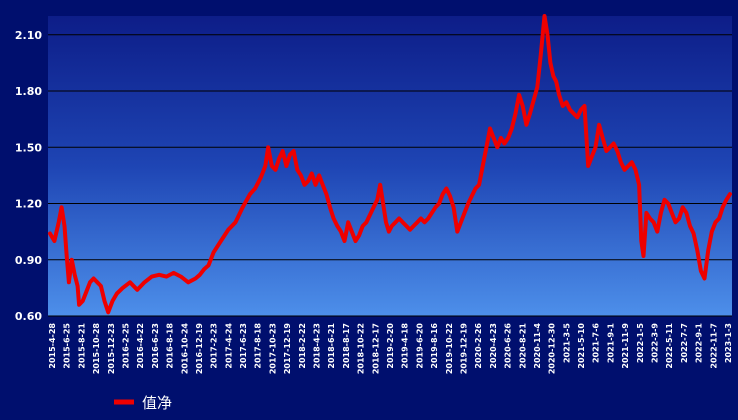  I want to click on x-tick-label: 2015-10-28, so click(96, 349).